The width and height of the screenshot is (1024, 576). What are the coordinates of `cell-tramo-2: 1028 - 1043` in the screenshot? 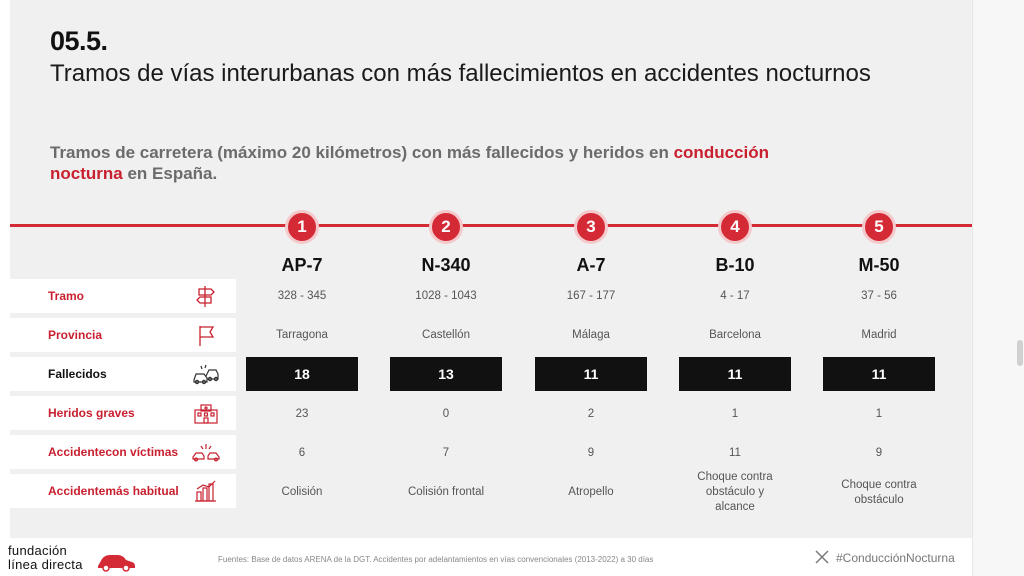 It's located at (446, 296).